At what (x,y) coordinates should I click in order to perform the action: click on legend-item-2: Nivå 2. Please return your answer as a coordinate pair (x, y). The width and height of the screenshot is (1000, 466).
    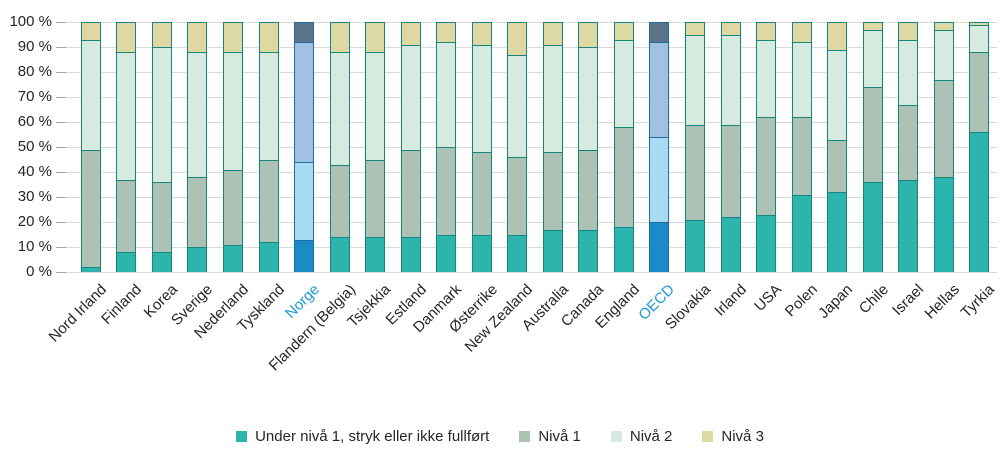
    Looking at the image, I should click on (641, 436).